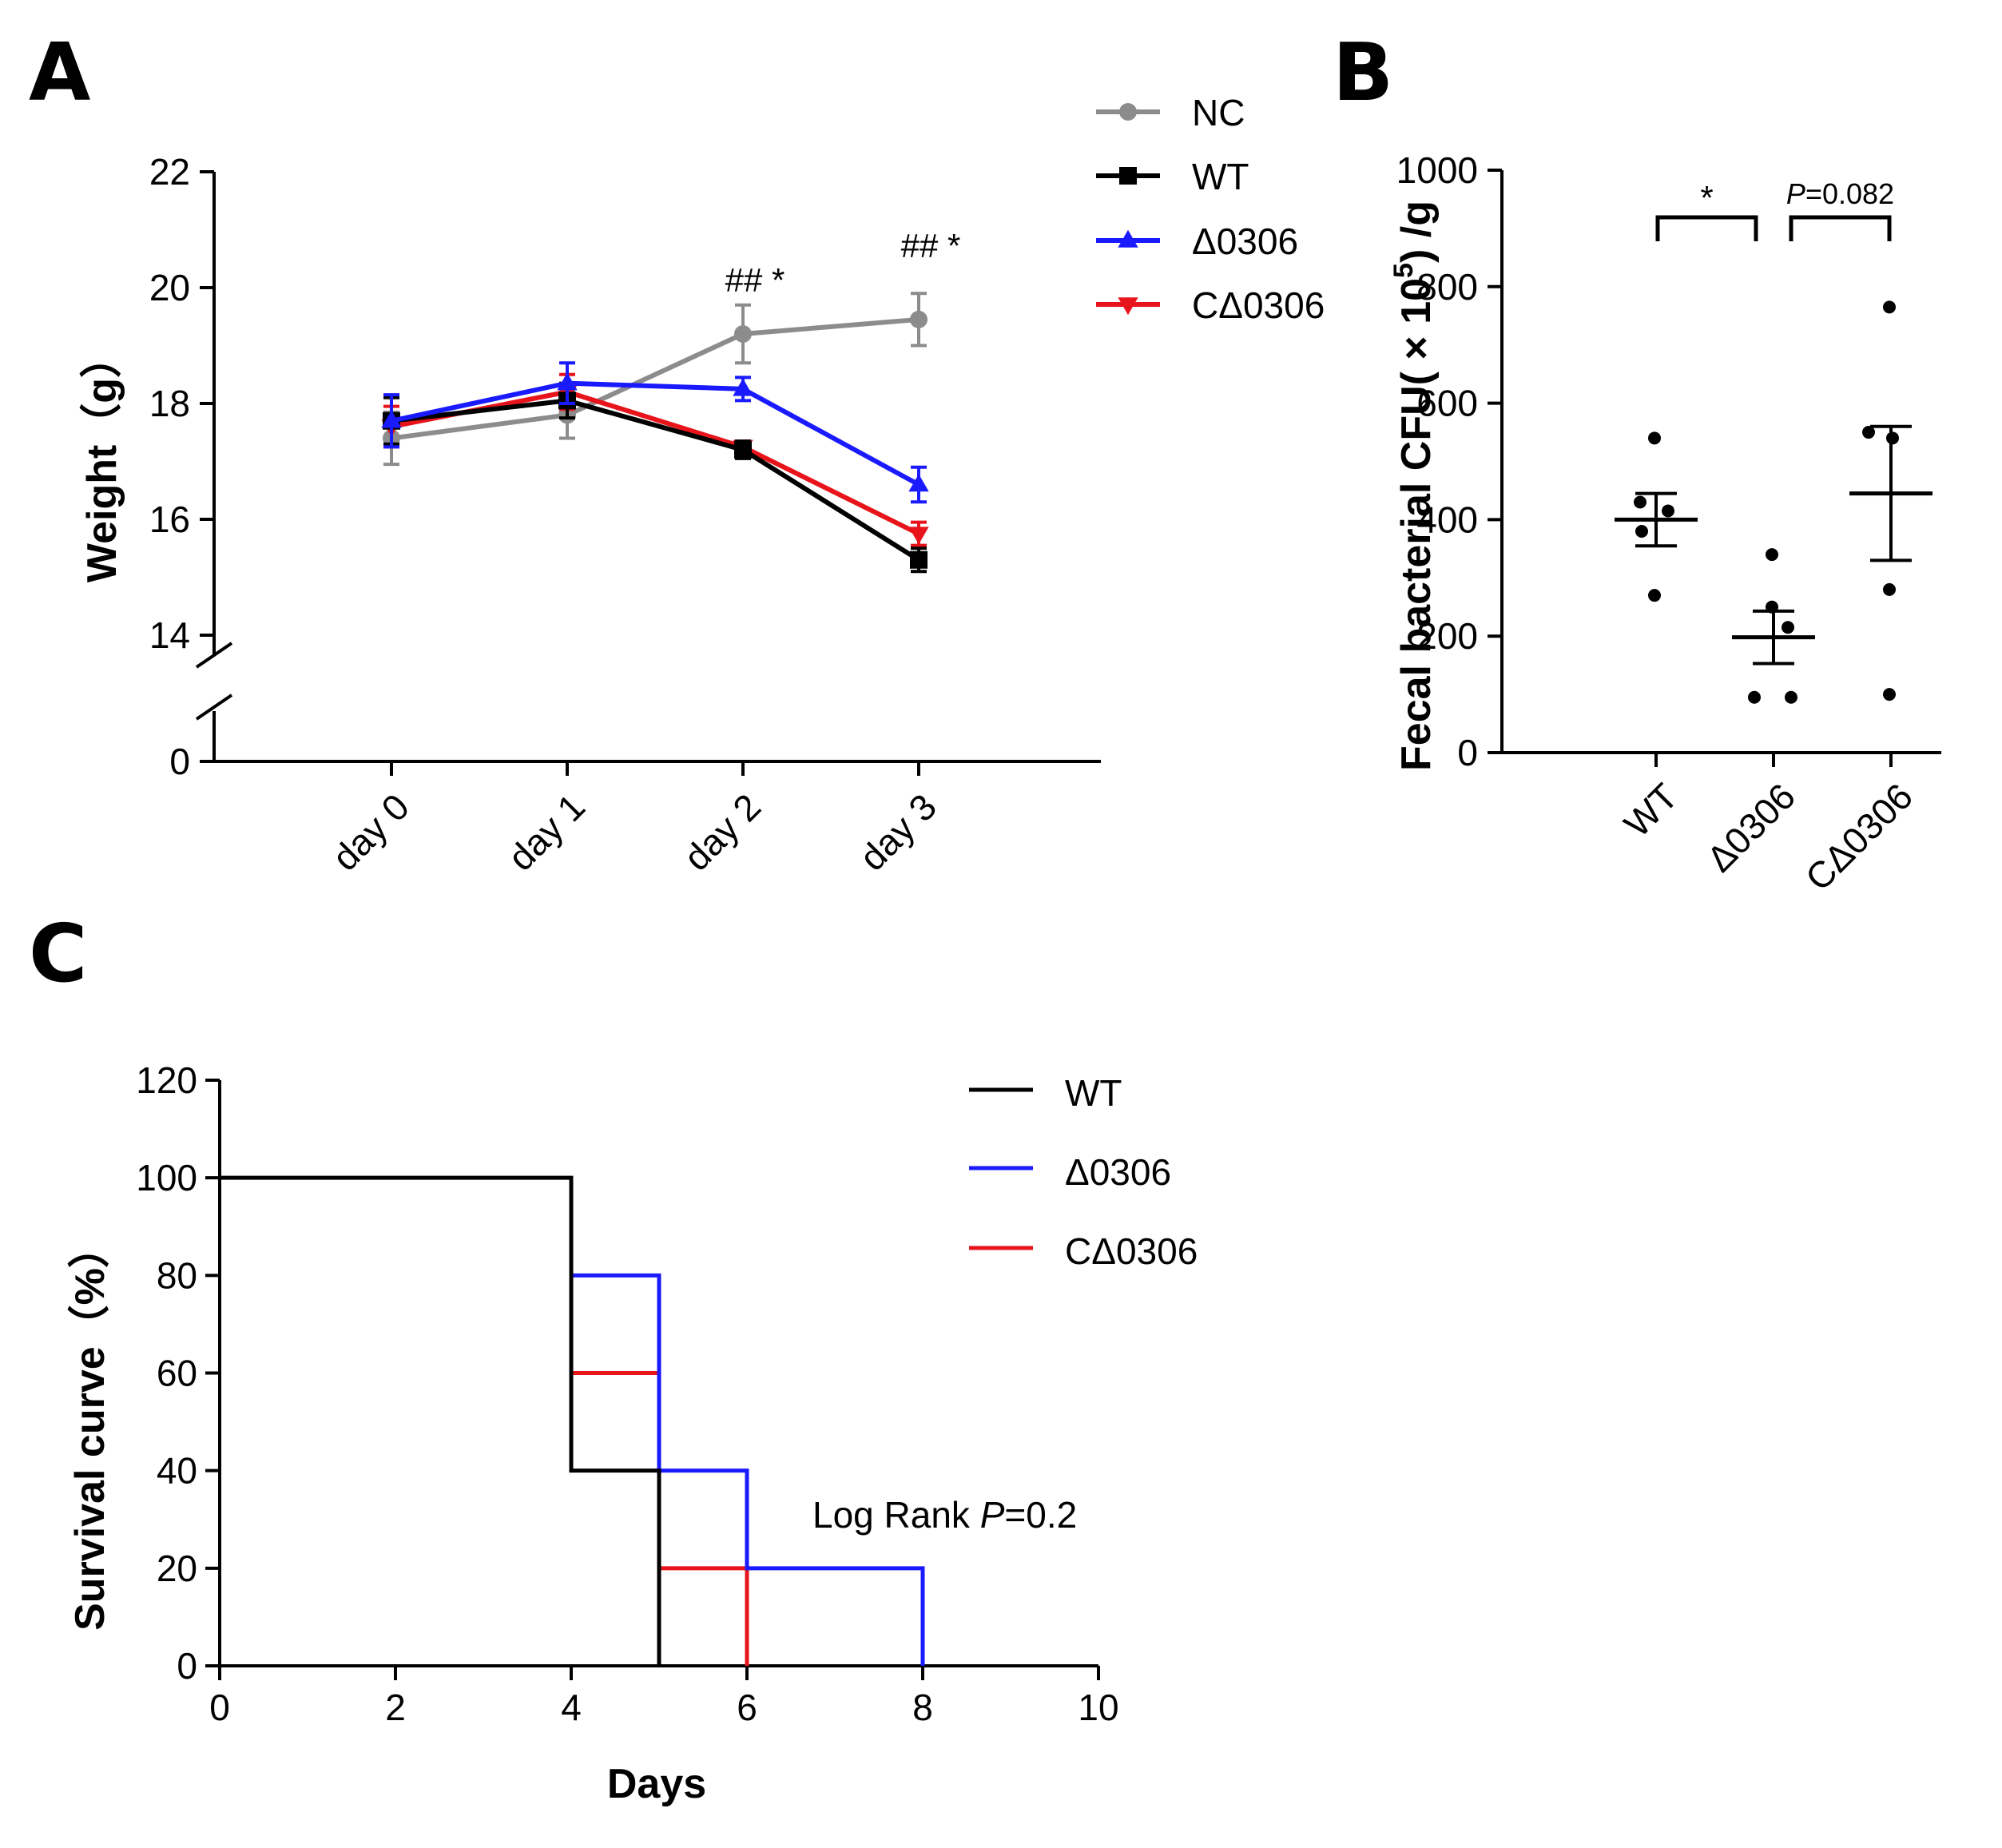 The image size is (2002, 1848). What do you see at coordinates (1447, 403) in the screenshot?
I see `cfu-y-tick-label: 600` at bounding box center [1447, 403].